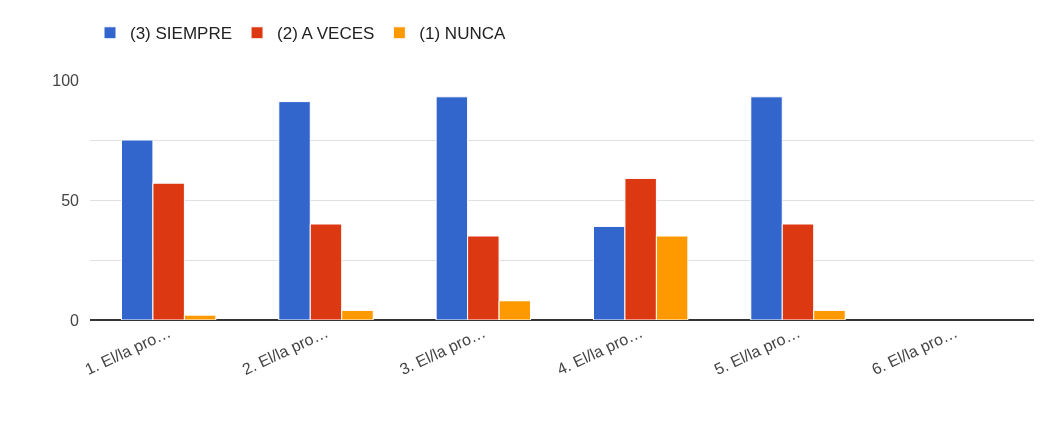 The width and height of the screenshot is (1054, 430). What do you see at coordinates (66, 80) in the screenshot?
I see `y-tick-label: 100` at bounding box center [66, 80].